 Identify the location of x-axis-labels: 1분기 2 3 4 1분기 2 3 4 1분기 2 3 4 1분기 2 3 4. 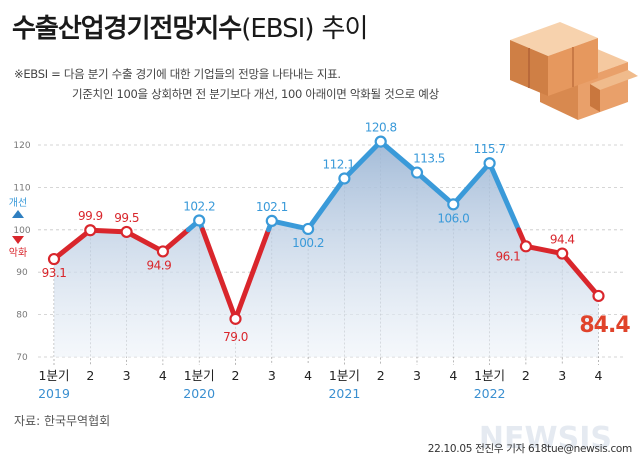
(321, 375).